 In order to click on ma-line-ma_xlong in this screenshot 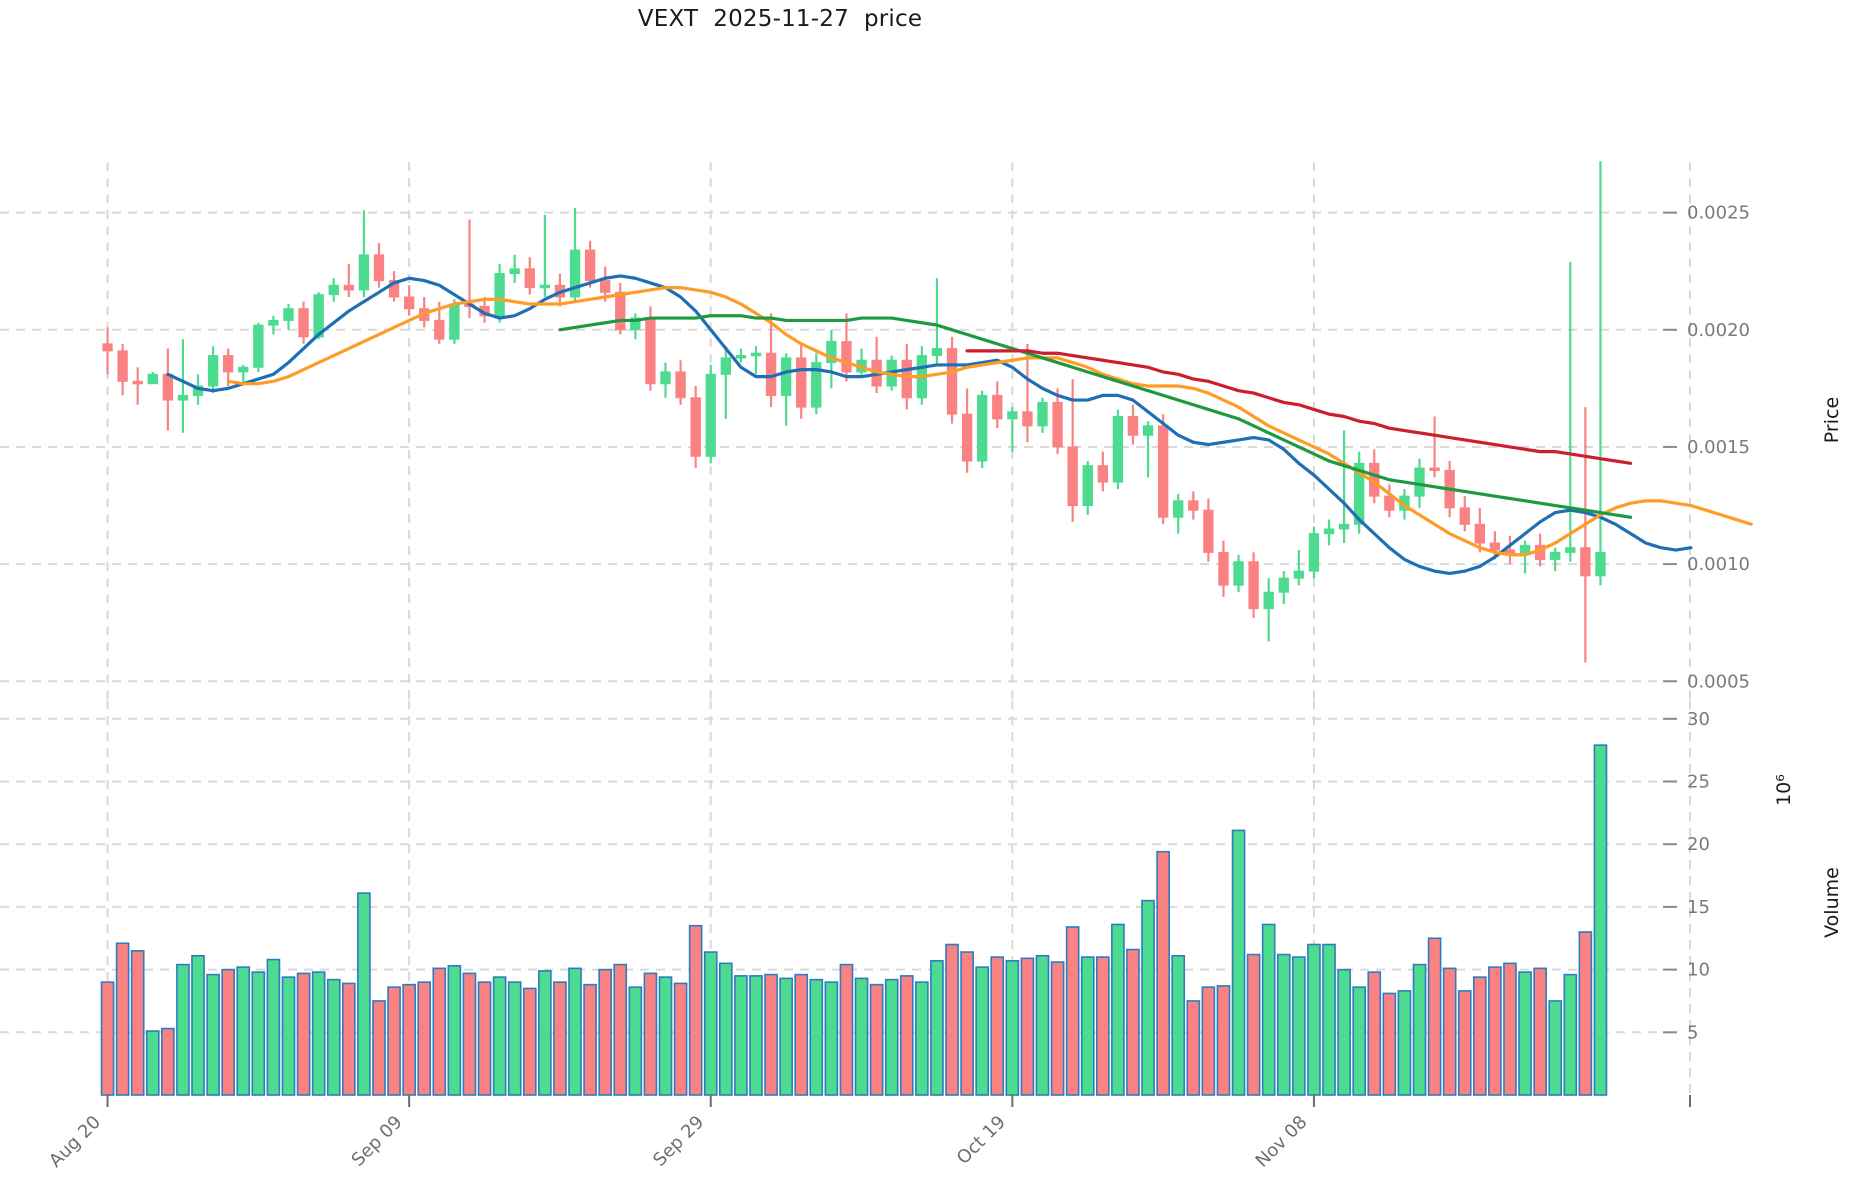, I will do `click(1299, 407)`.